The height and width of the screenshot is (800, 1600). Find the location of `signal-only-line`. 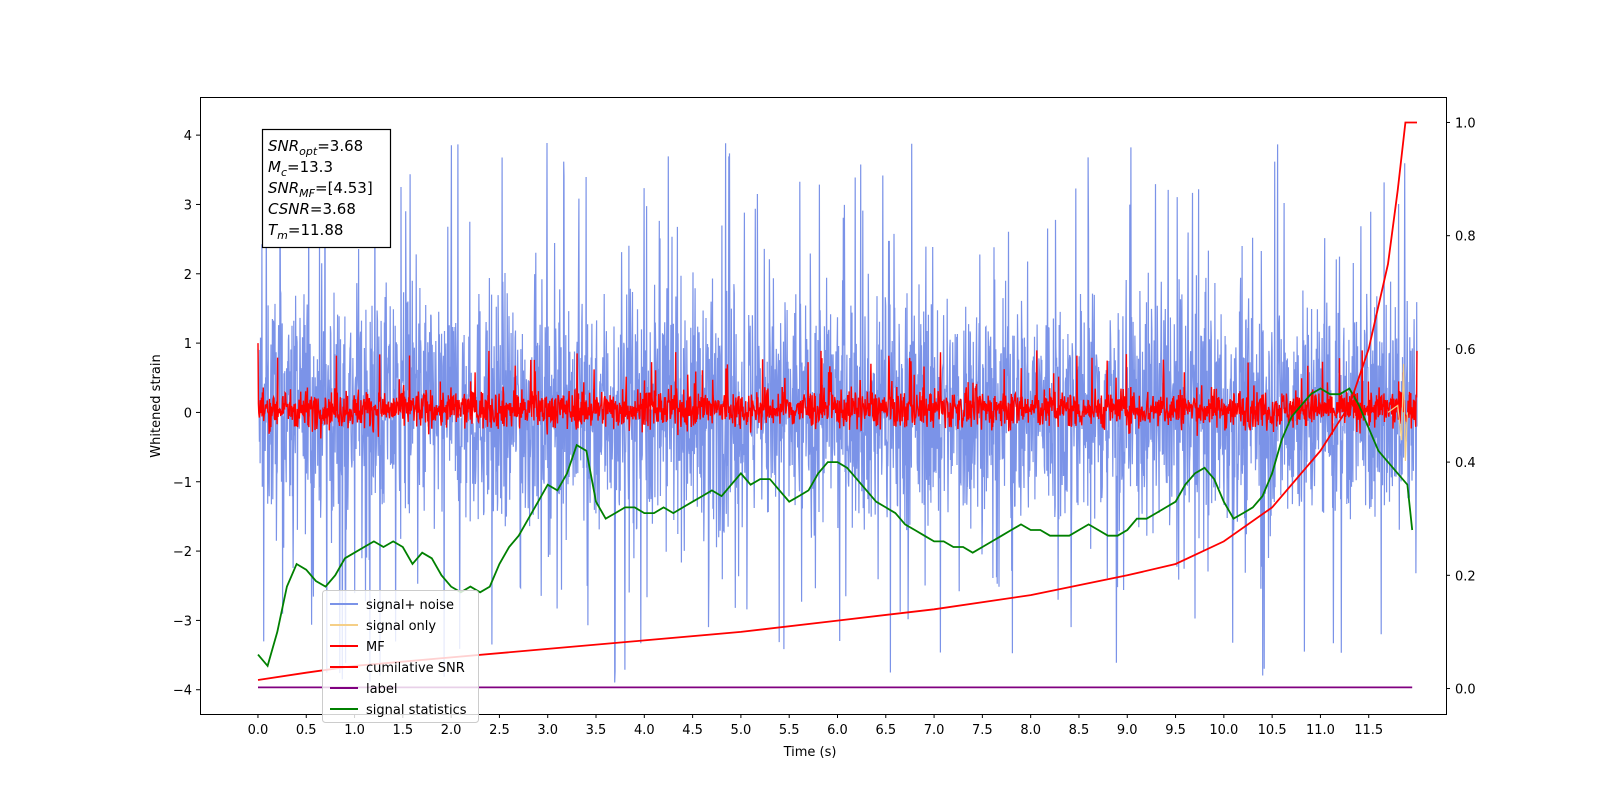

signal-only-line is located at coordinates (1397, 412).